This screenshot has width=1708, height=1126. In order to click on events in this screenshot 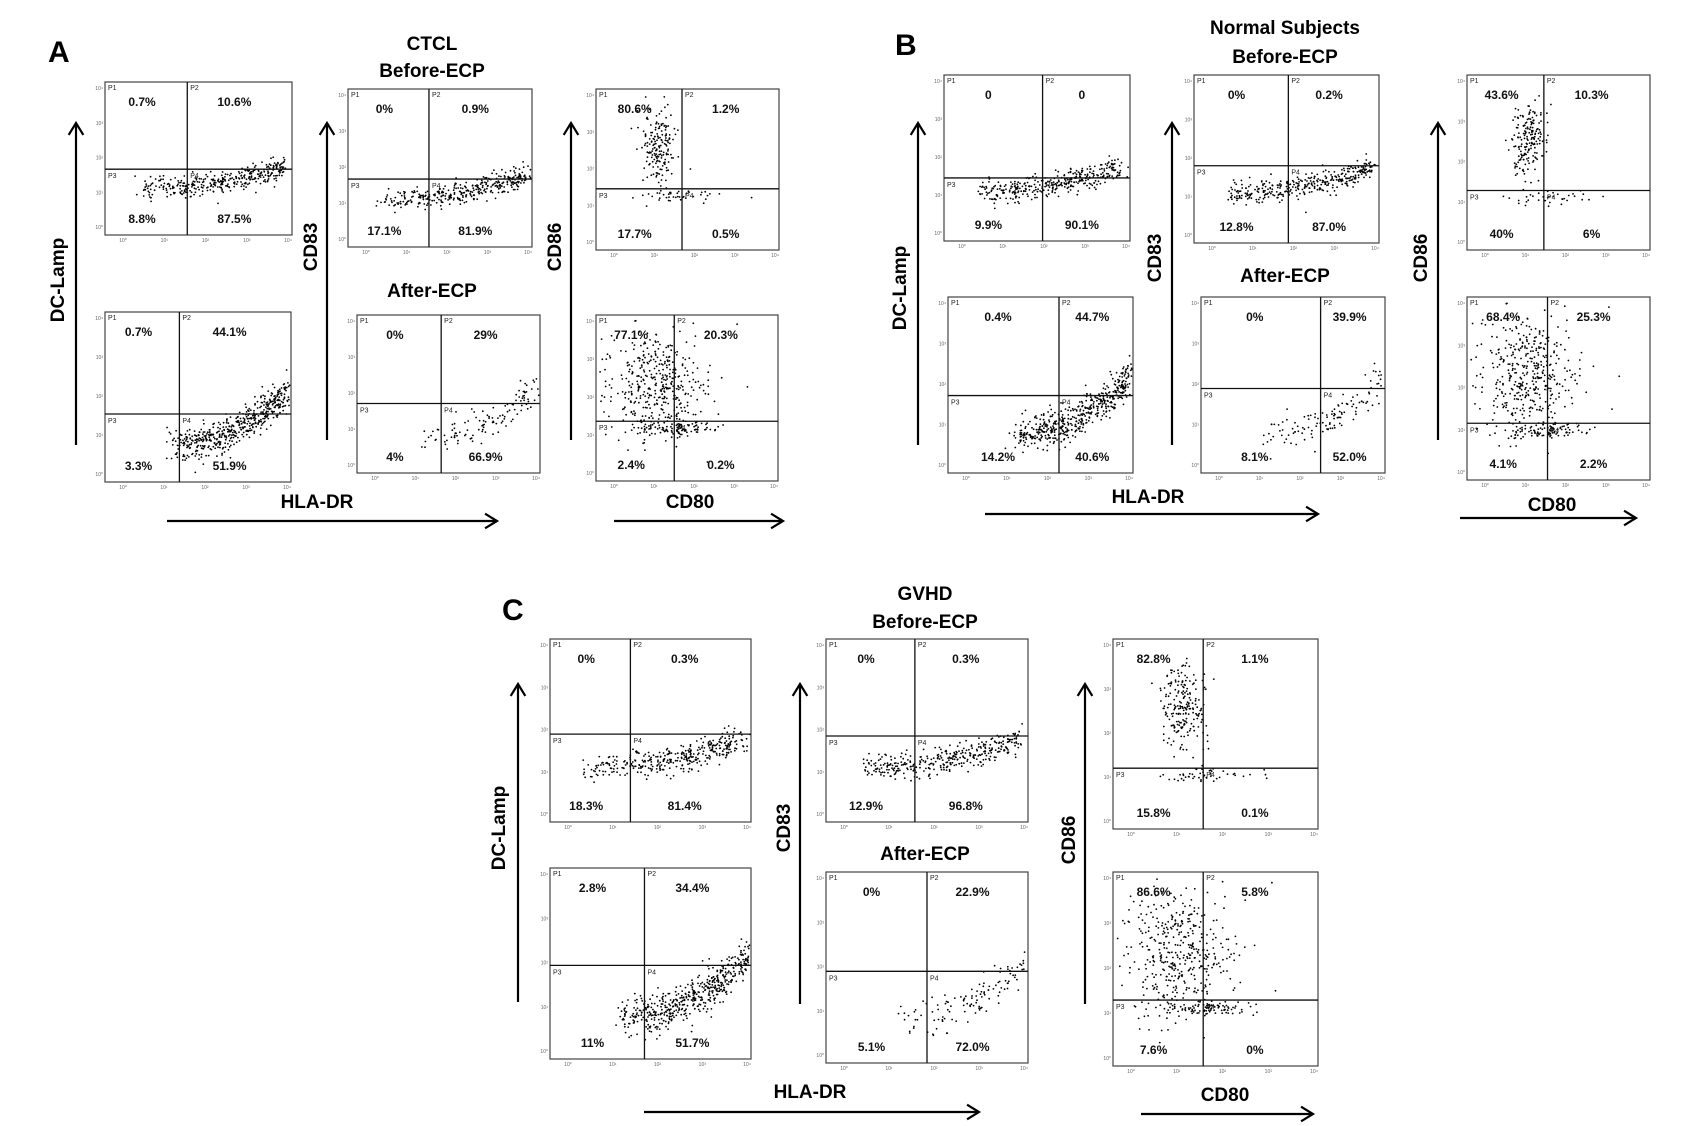, I will do `click(453, 187)`.